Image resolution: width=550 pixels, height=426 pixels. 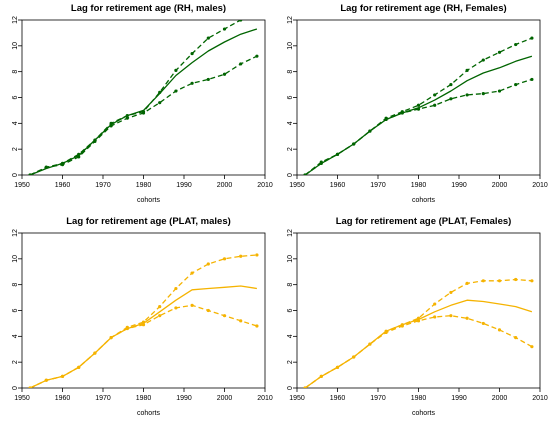 What do you see at coordinates (424, 221) in the screenshot?
I see `chart-title: Lag for retirement age (PLAT, Females)` at bounding box center [424, 221].